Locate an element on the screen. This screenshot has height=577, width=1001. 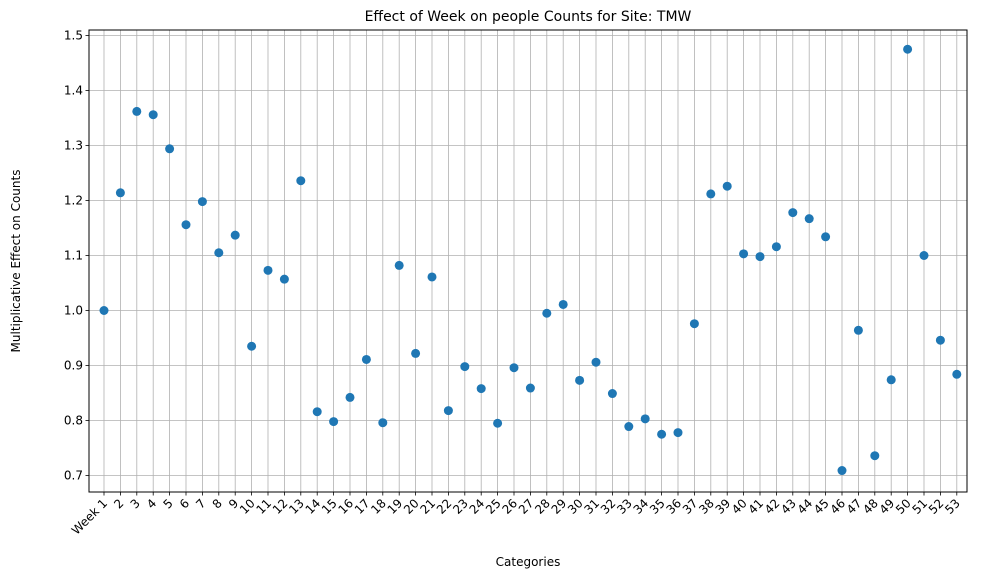
y-tick-label: 0.9 is located at coordinates (73, 366).